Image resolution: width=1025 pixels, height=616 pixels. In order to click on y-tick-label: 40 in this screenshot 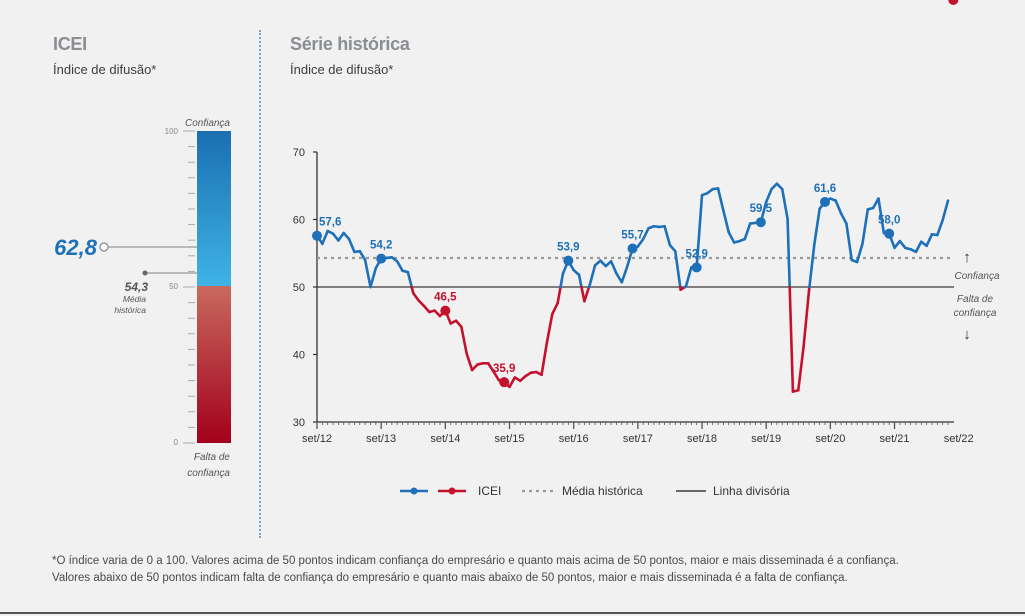, I will do `click(299, 356)`.